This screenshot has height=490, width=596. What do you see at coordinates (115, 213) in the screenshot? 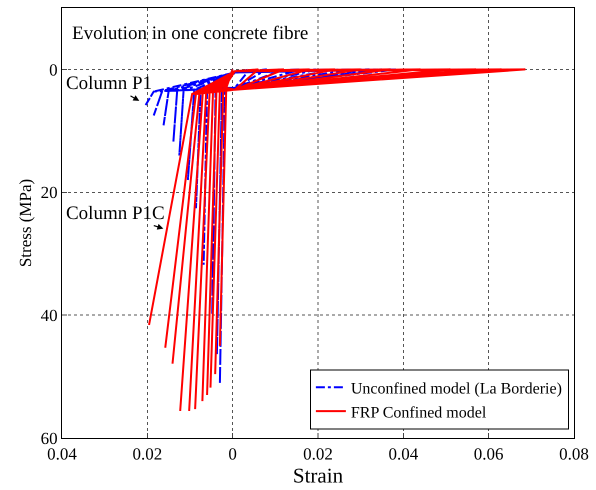
I see `annotation: Column P1C` at bounding box center [115, 213].